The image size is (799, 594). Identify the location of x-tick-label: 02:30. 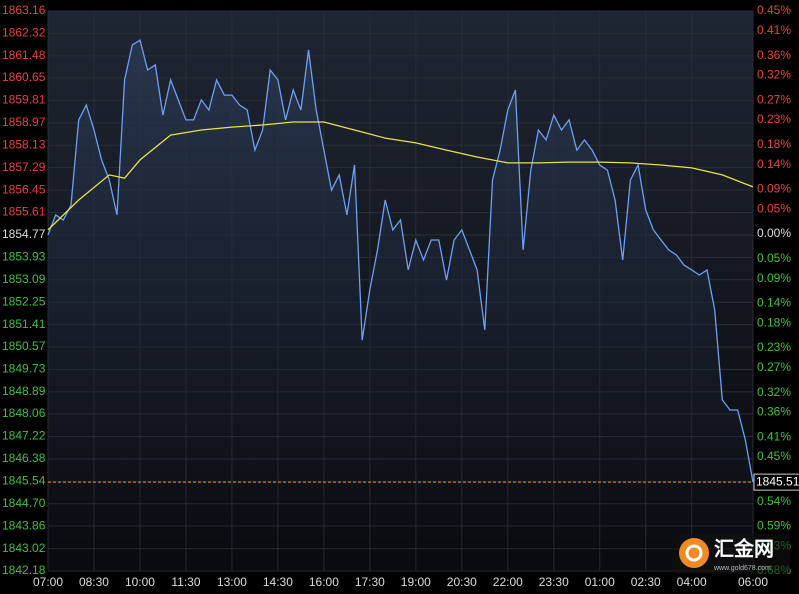
(646, 582).